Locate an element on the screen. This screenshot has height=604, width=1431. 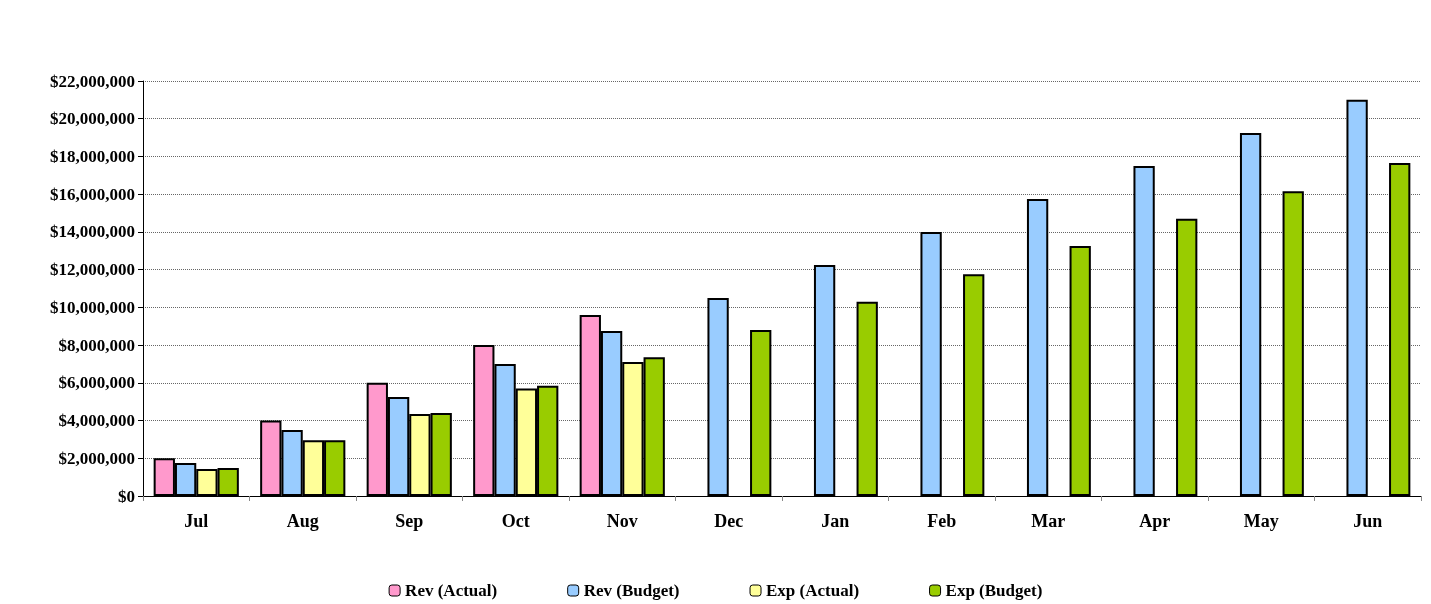
legend-label: Rev (Budget) is located at coordinates (631, 590).